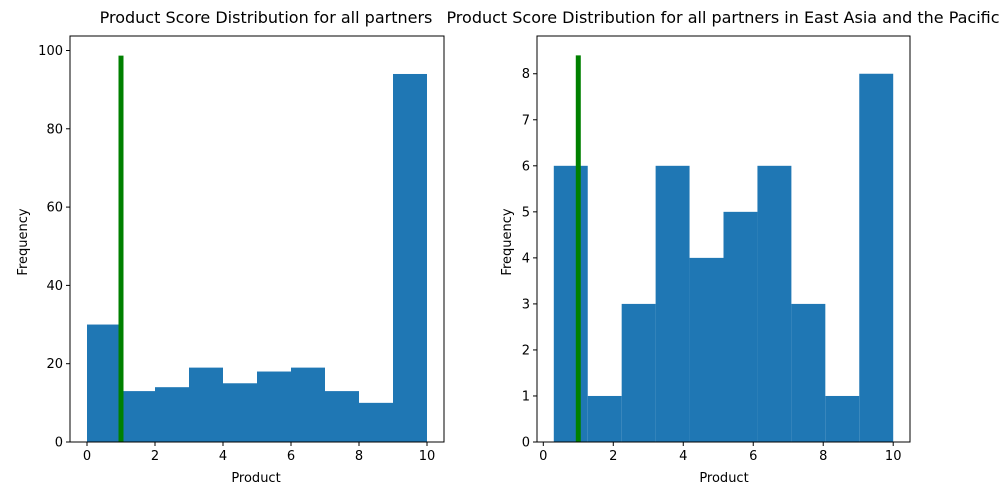  What do you see at coordinates (526, 350) in the screenshot?
I see `y-tick-label: 2` at bounding box center [526, 350].